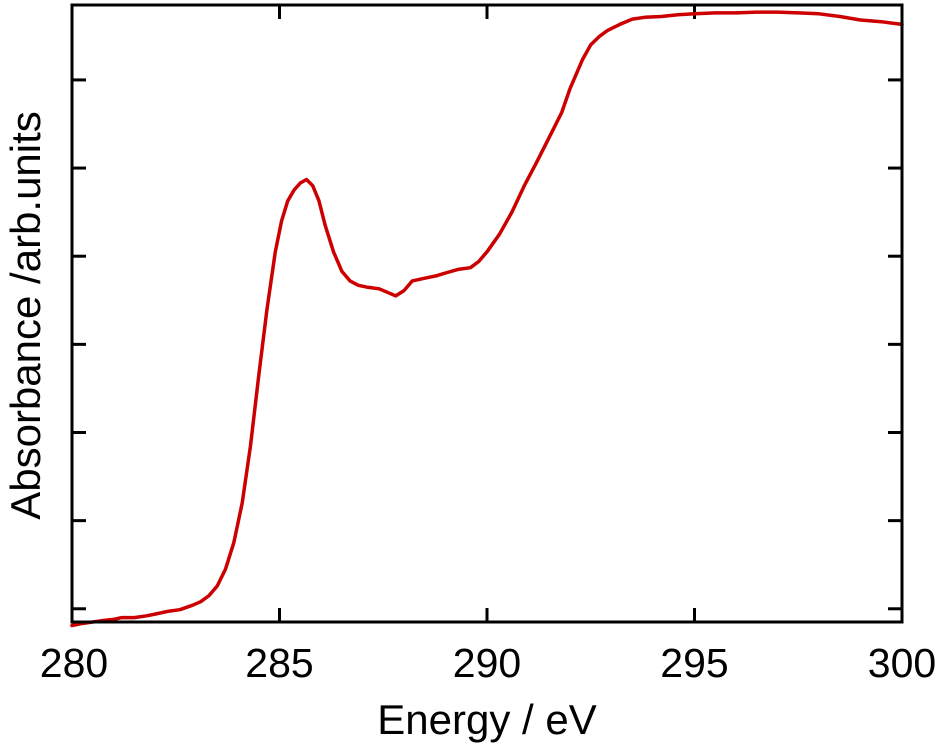  Describe the element at coordinates (279, 663) in the screenshot. I see `x-tick-label-1: 285` at that location.